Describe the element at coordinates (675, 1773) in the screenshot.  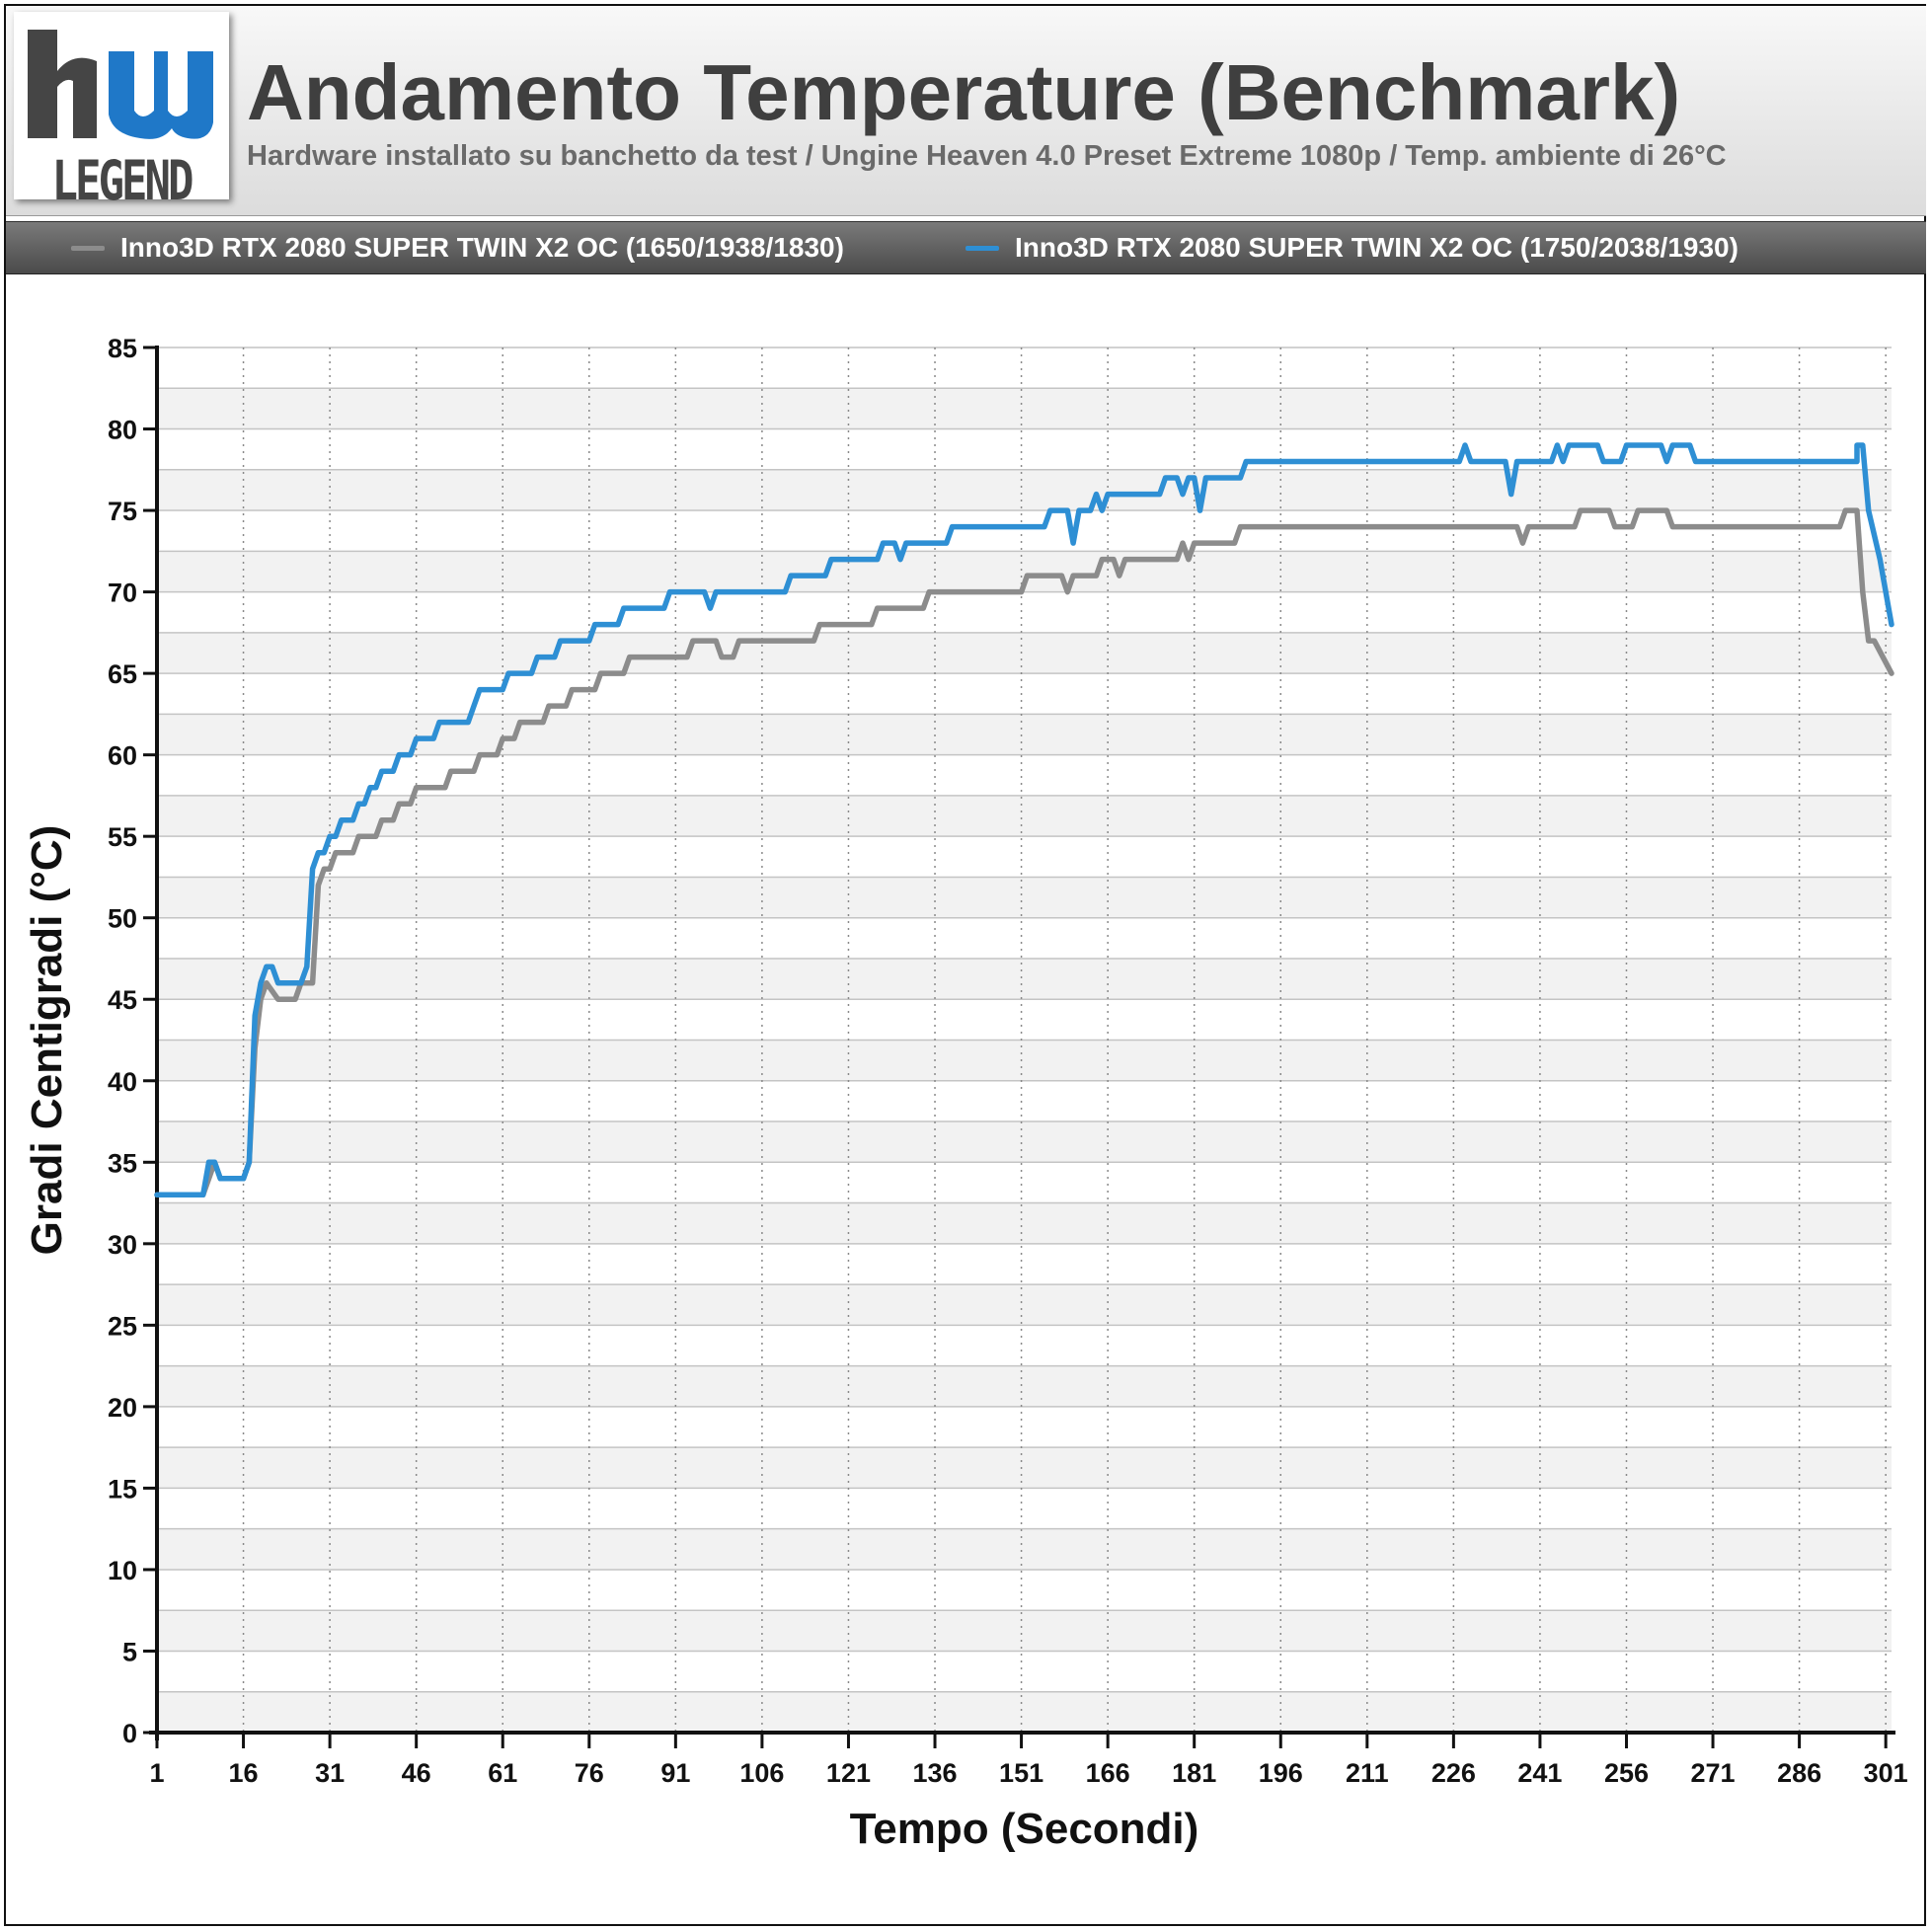
I see `x-tick-label: 91` at that location.